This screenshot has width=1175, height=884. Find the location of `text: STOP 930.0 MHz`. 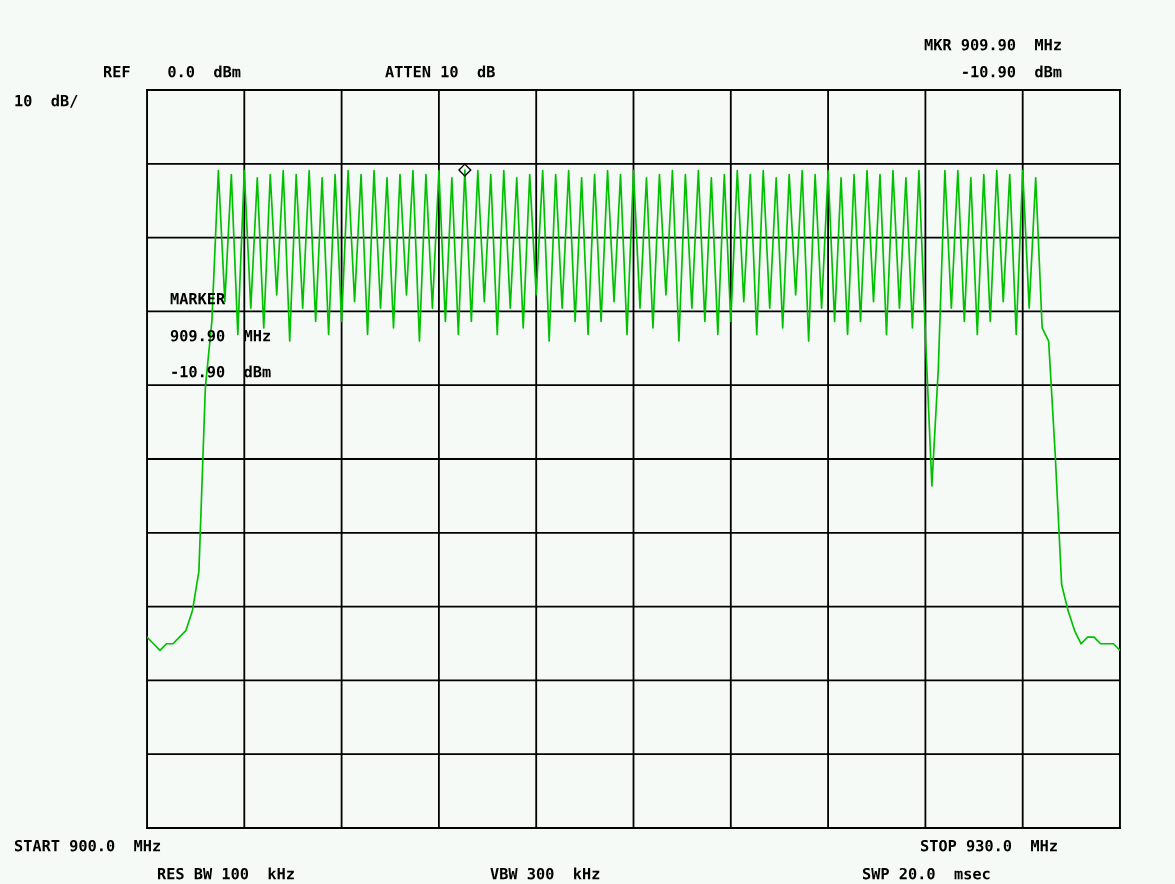

text: STOP 930.0 MHz is located at coordinates (989, 845).